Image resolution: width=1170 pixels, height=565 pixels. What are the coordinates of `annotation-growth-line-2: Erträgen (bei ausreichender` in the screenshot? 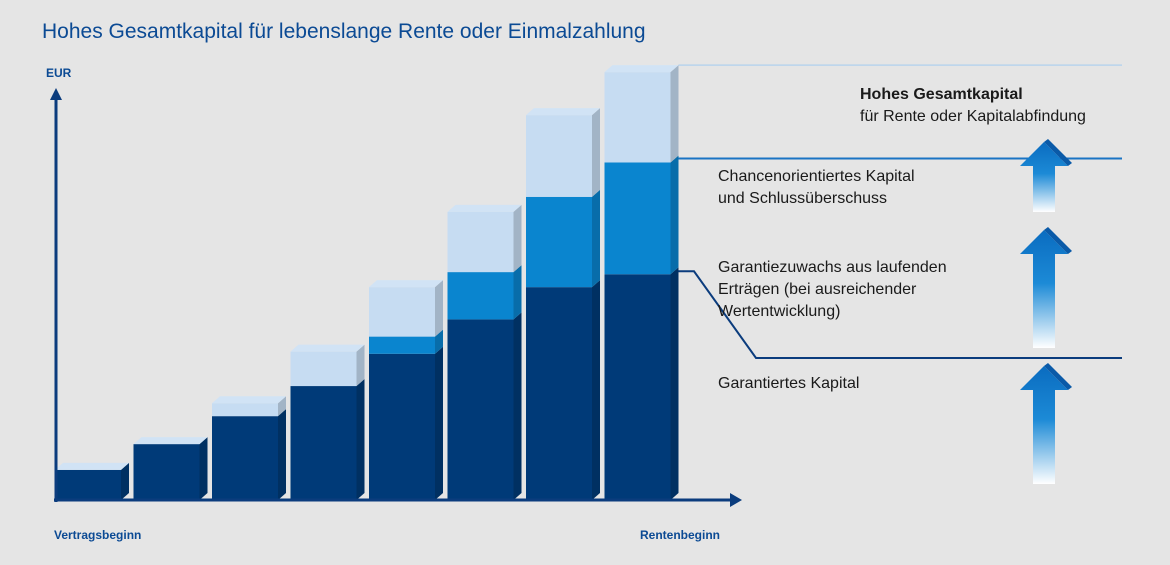 It's located at (817, 289).